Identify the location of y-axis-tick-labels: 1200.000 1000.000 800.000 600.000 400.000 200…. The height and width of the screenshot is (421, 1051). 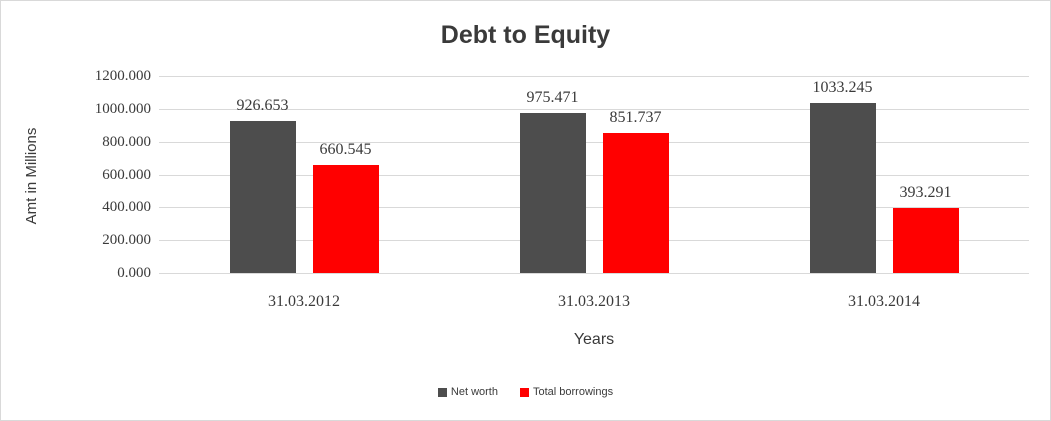
(100, 175).